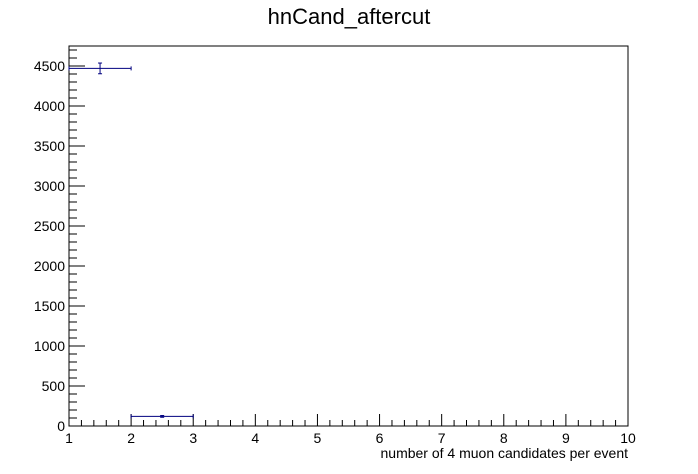  What do you see at coordinates (350, 430) in the screenshot?
I see `x-axis: 1 2 3 4 5 6 7 8 9 10` at bounding box center [350, 430].